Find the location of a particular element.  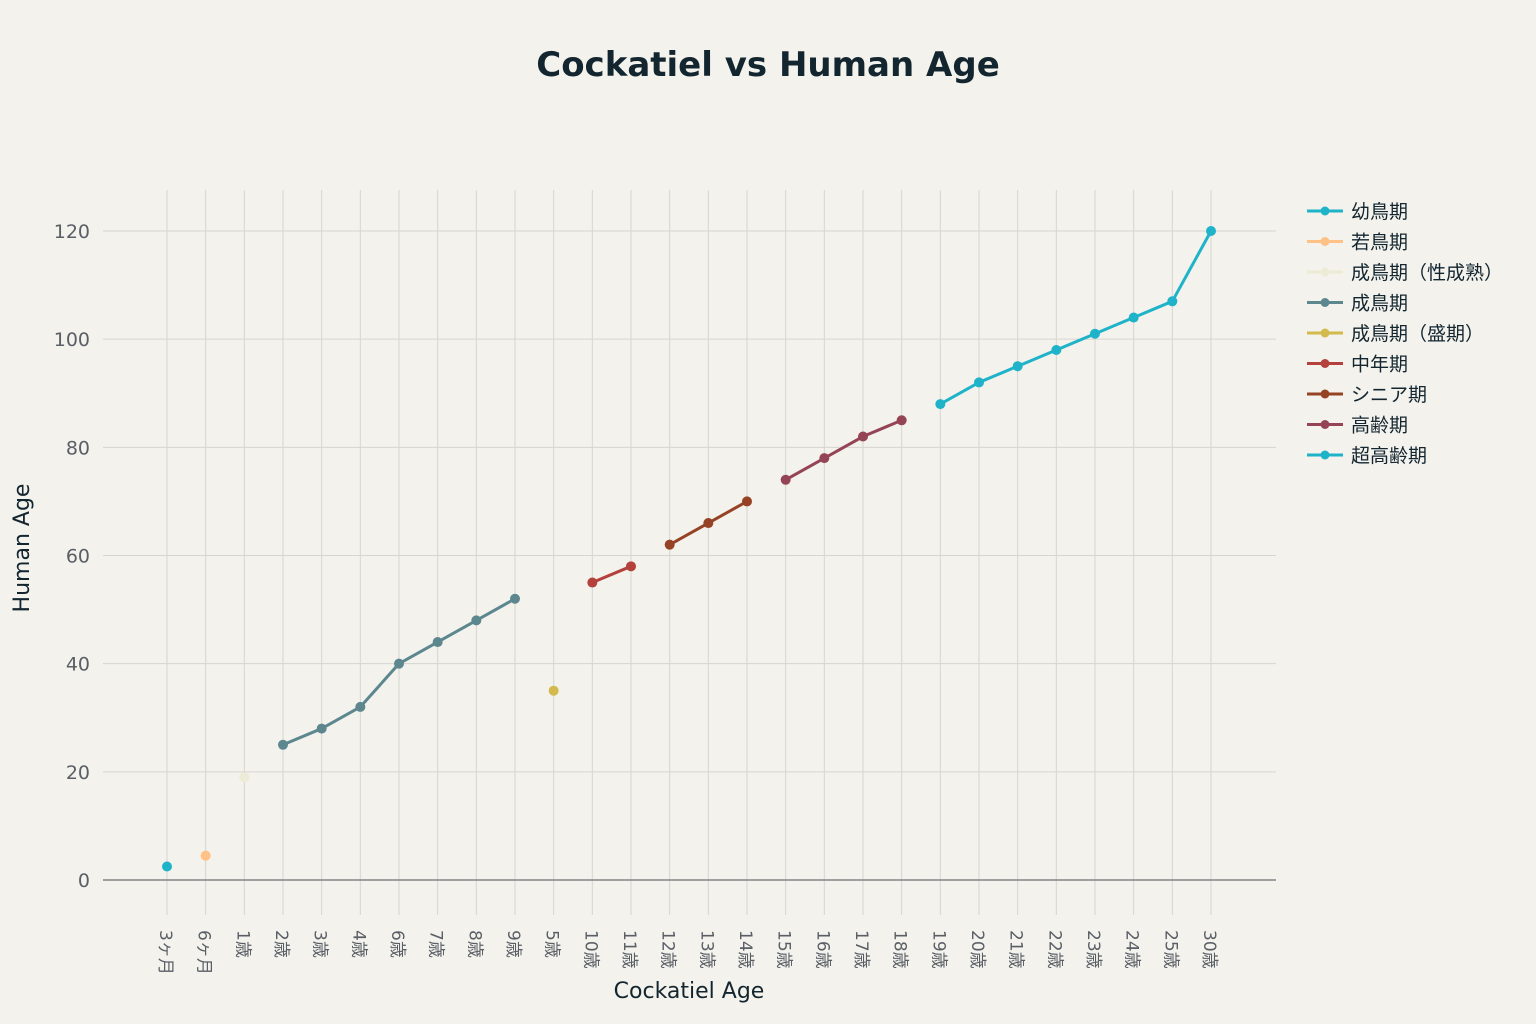

x-tick-label: 25歳 is located at coordinates (1170, 949).